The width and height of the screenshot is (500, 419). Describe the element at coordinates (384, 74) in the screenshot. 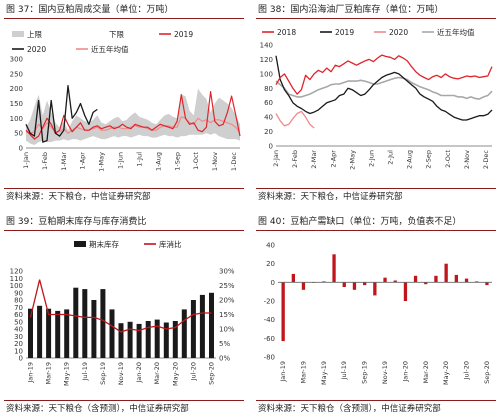

I see `series-2018` at that location.